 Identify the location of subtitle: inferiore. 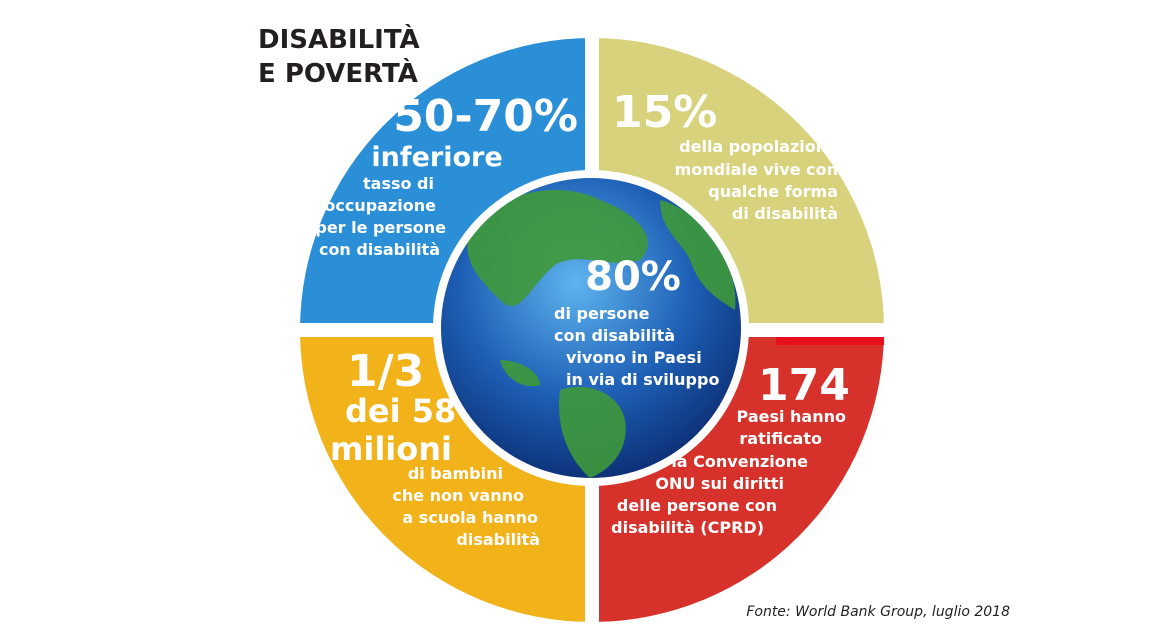
(436, 157).